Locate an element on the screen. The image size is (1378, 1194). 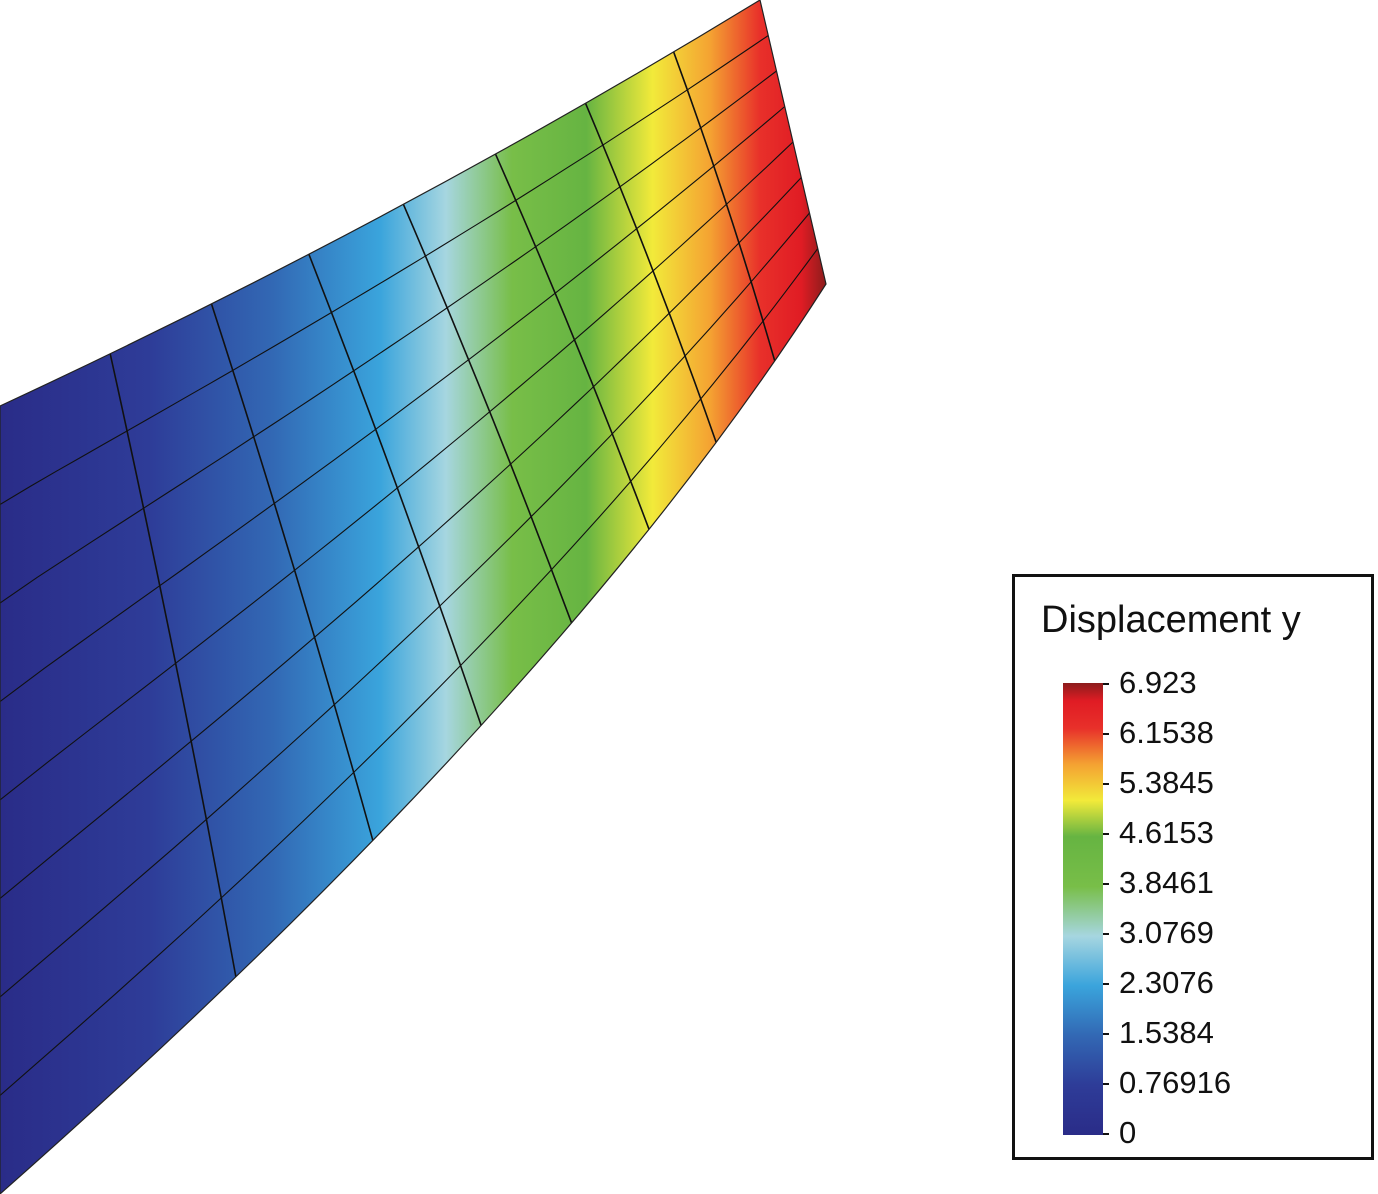
tick-label: 3.8461 is located at coordinates (1166, 882).